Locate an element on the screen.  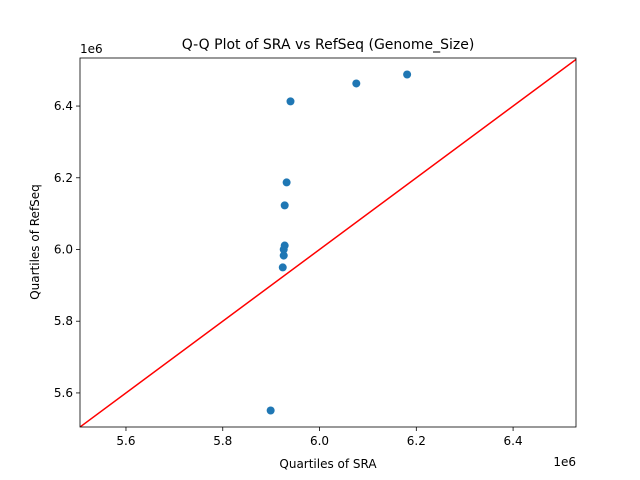
y-tick-label: 6.4 is located at coordinates (63, 106).